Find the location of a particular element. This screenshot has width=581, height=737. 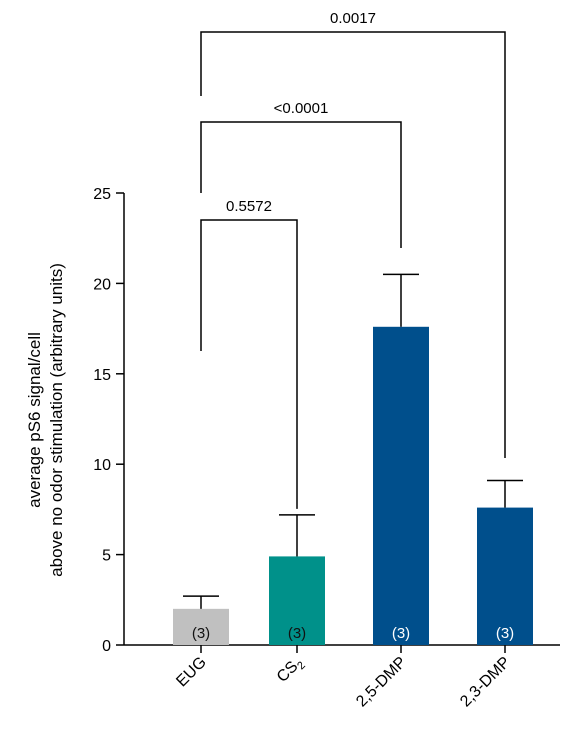

x-tick-label-EUG: EUG is located at coordinates (191, 672).